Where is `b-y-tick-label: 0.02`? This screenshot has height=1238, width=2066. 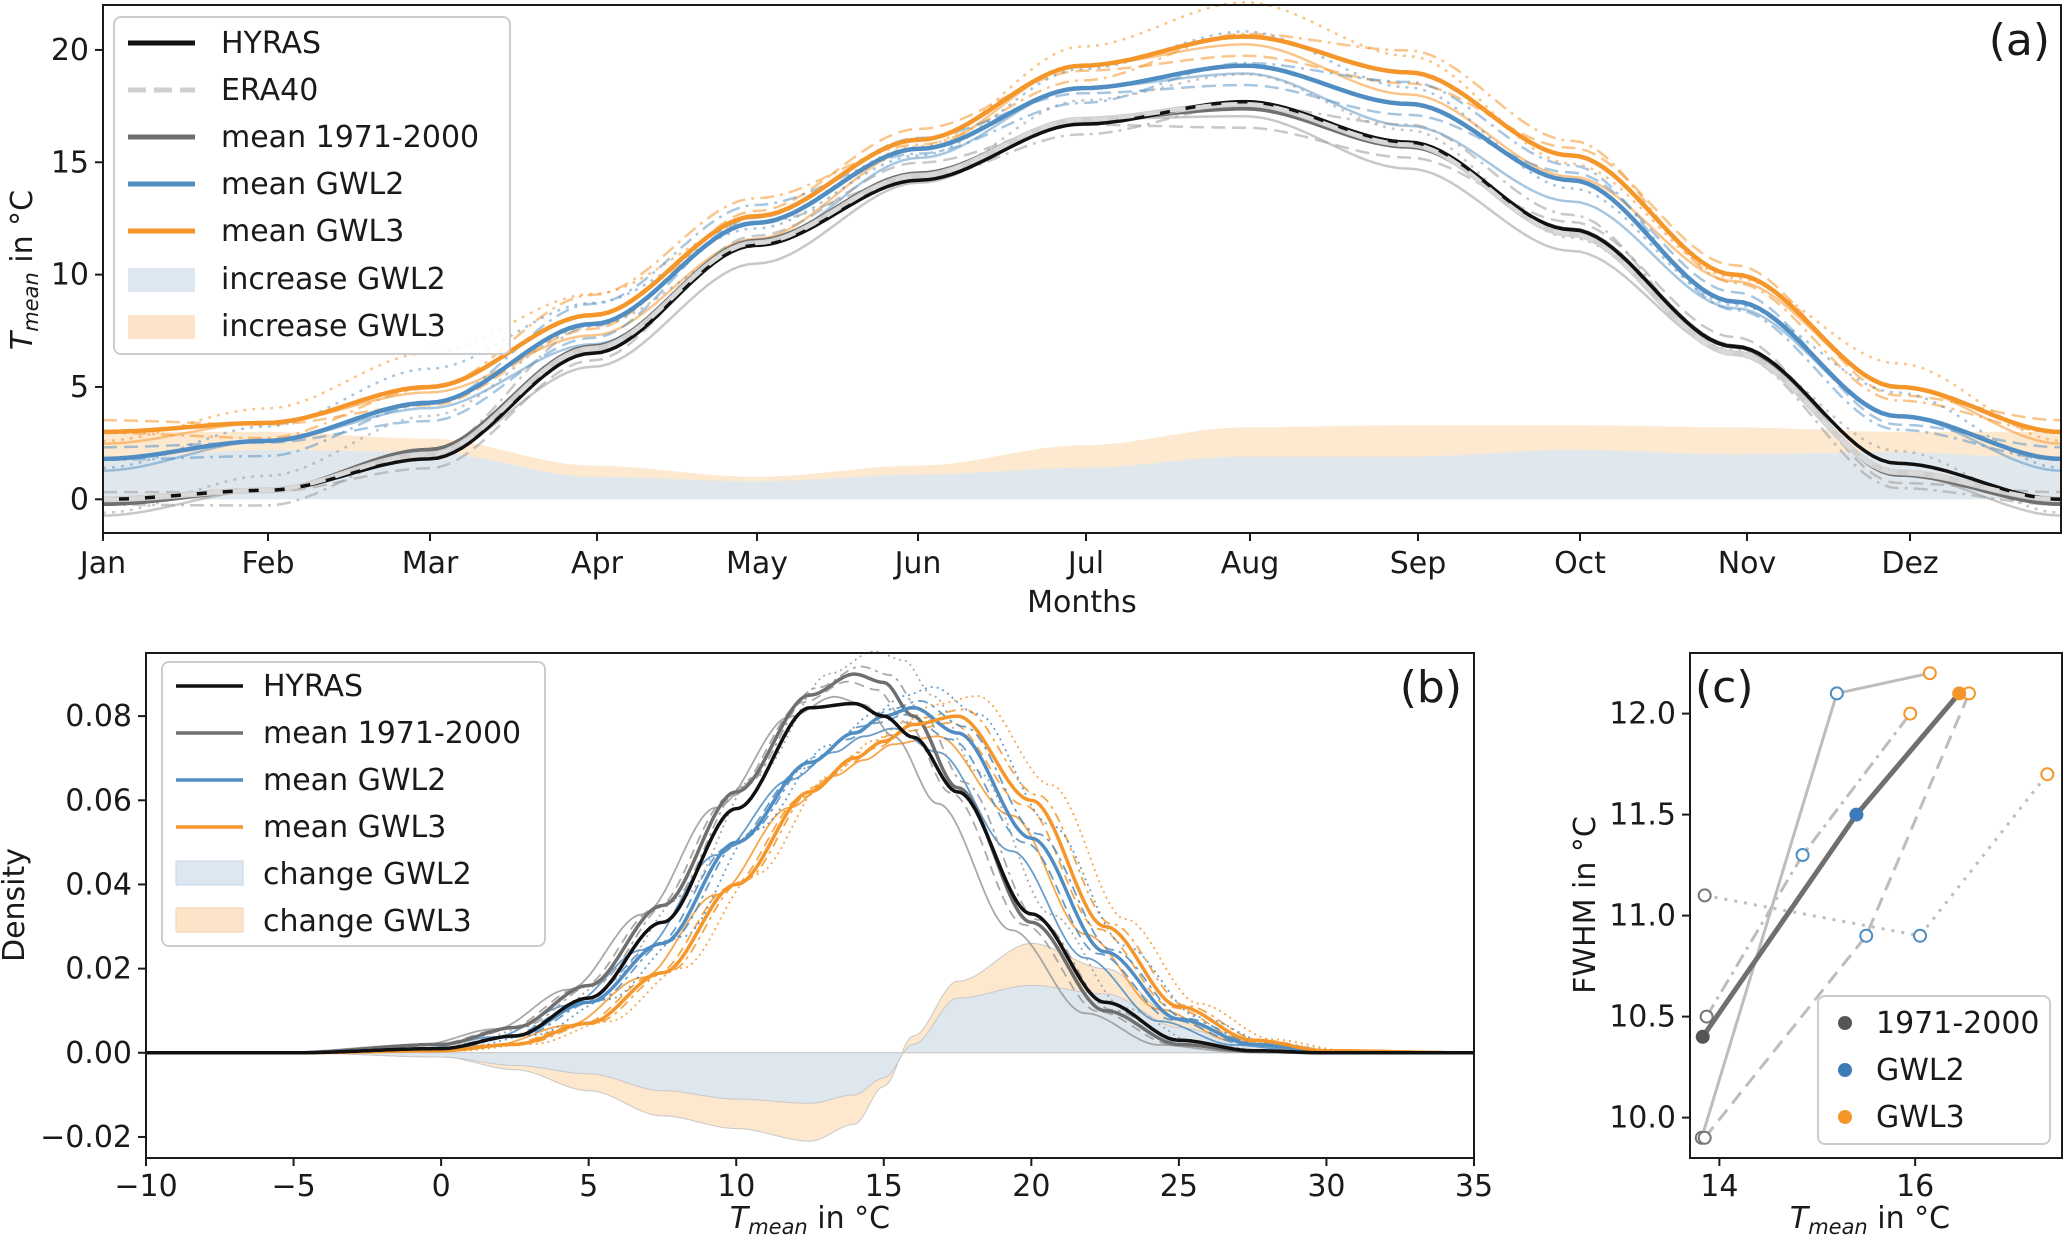 b-y-tick-label: 0.02 is located at coordinates (98, 969).